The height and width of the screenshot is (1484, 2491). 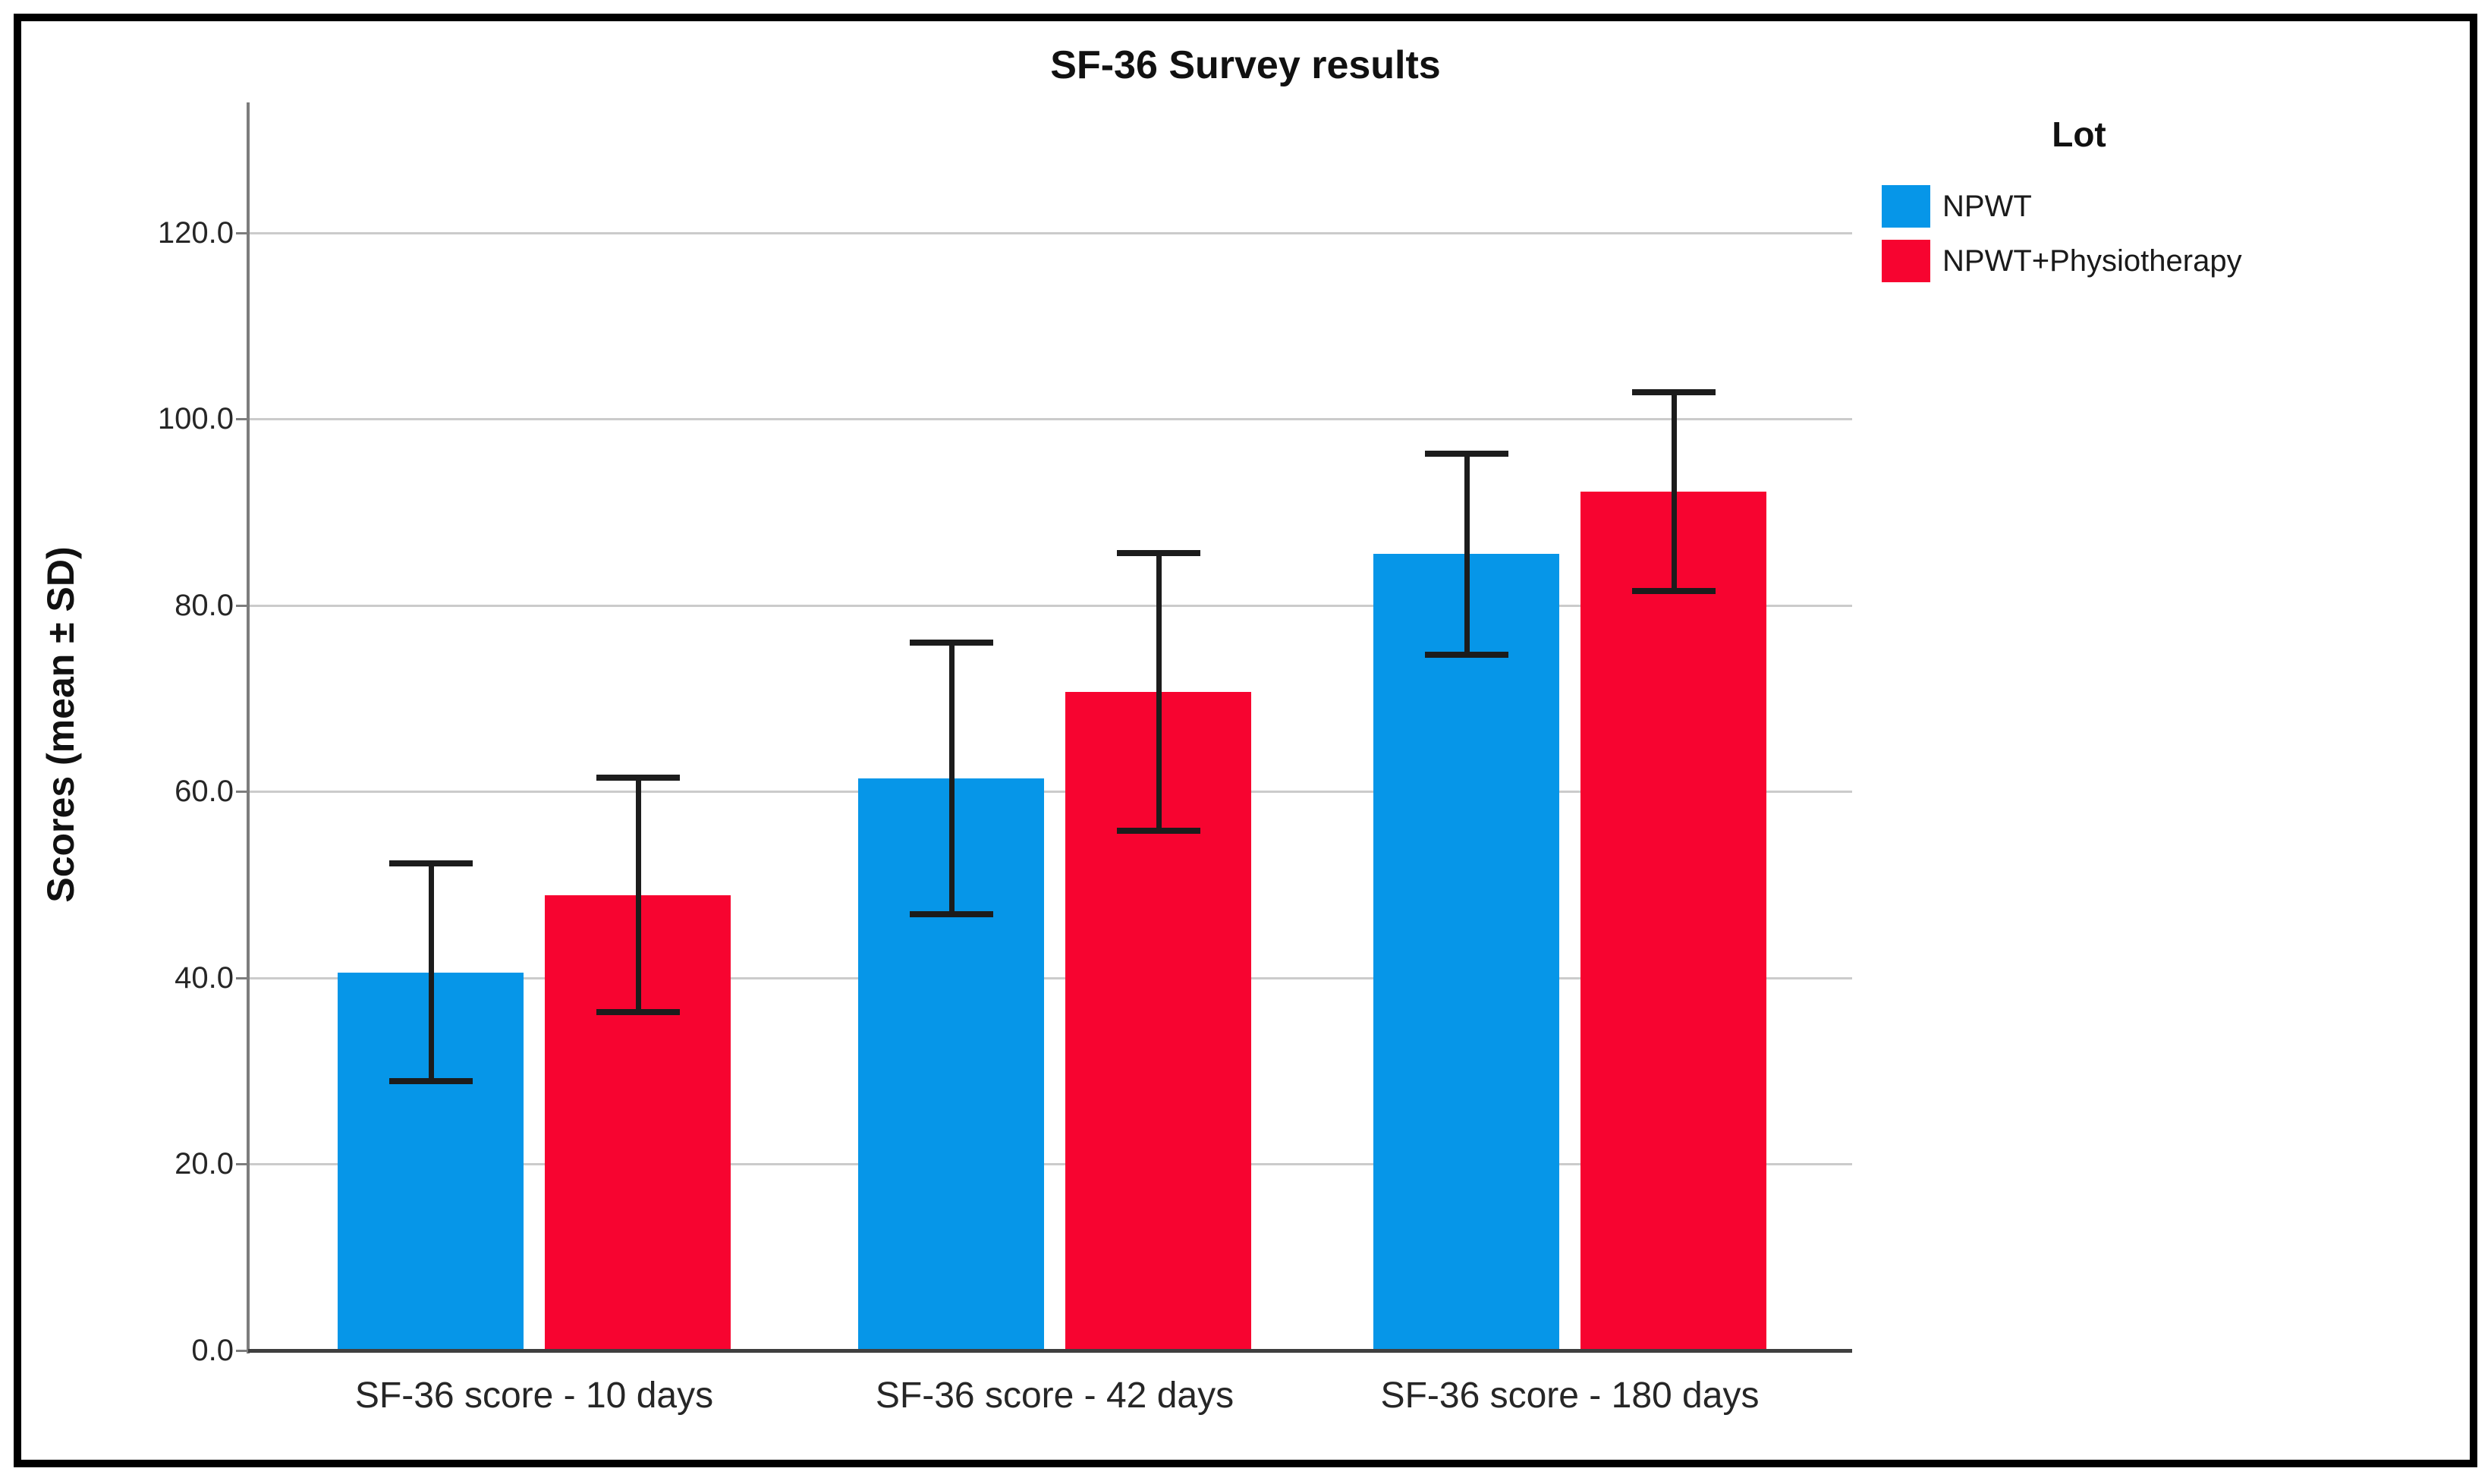 I want to click on x-axis-line, so click(x=1050, y=1351).